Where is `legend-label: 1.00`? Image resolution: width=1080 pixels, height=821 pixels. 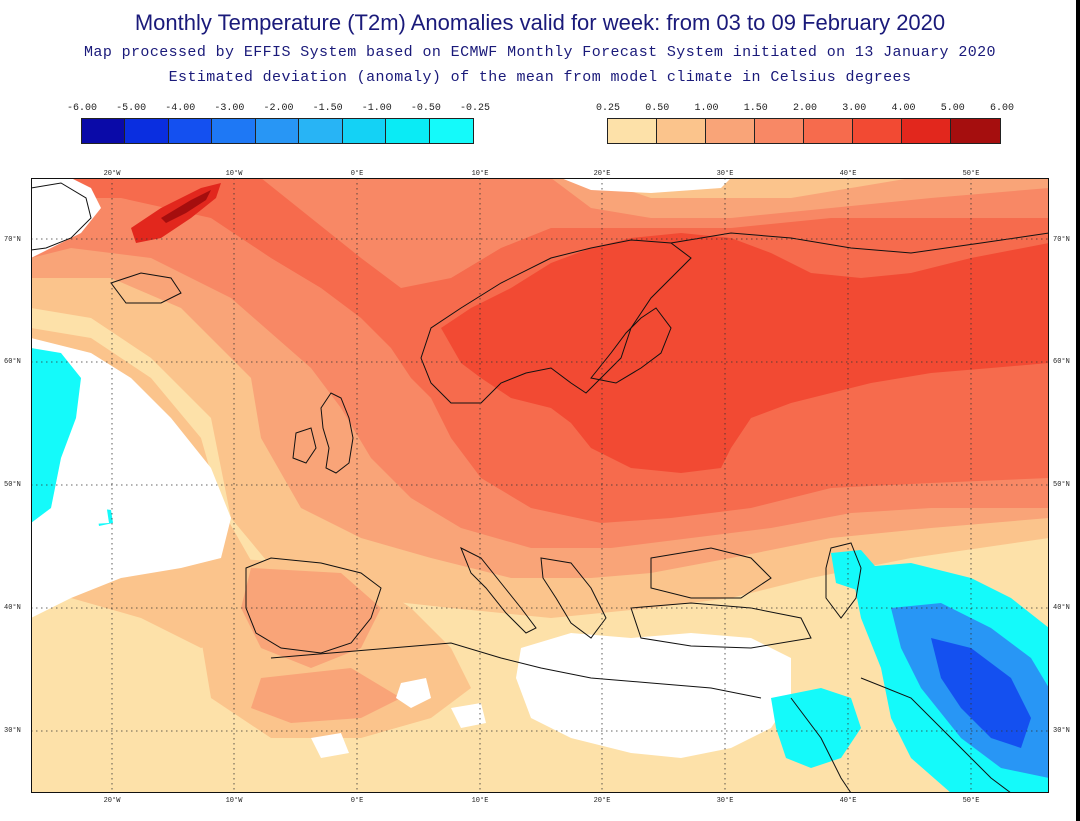 legend-label: 1.00 is located at coordinates (706, 108).